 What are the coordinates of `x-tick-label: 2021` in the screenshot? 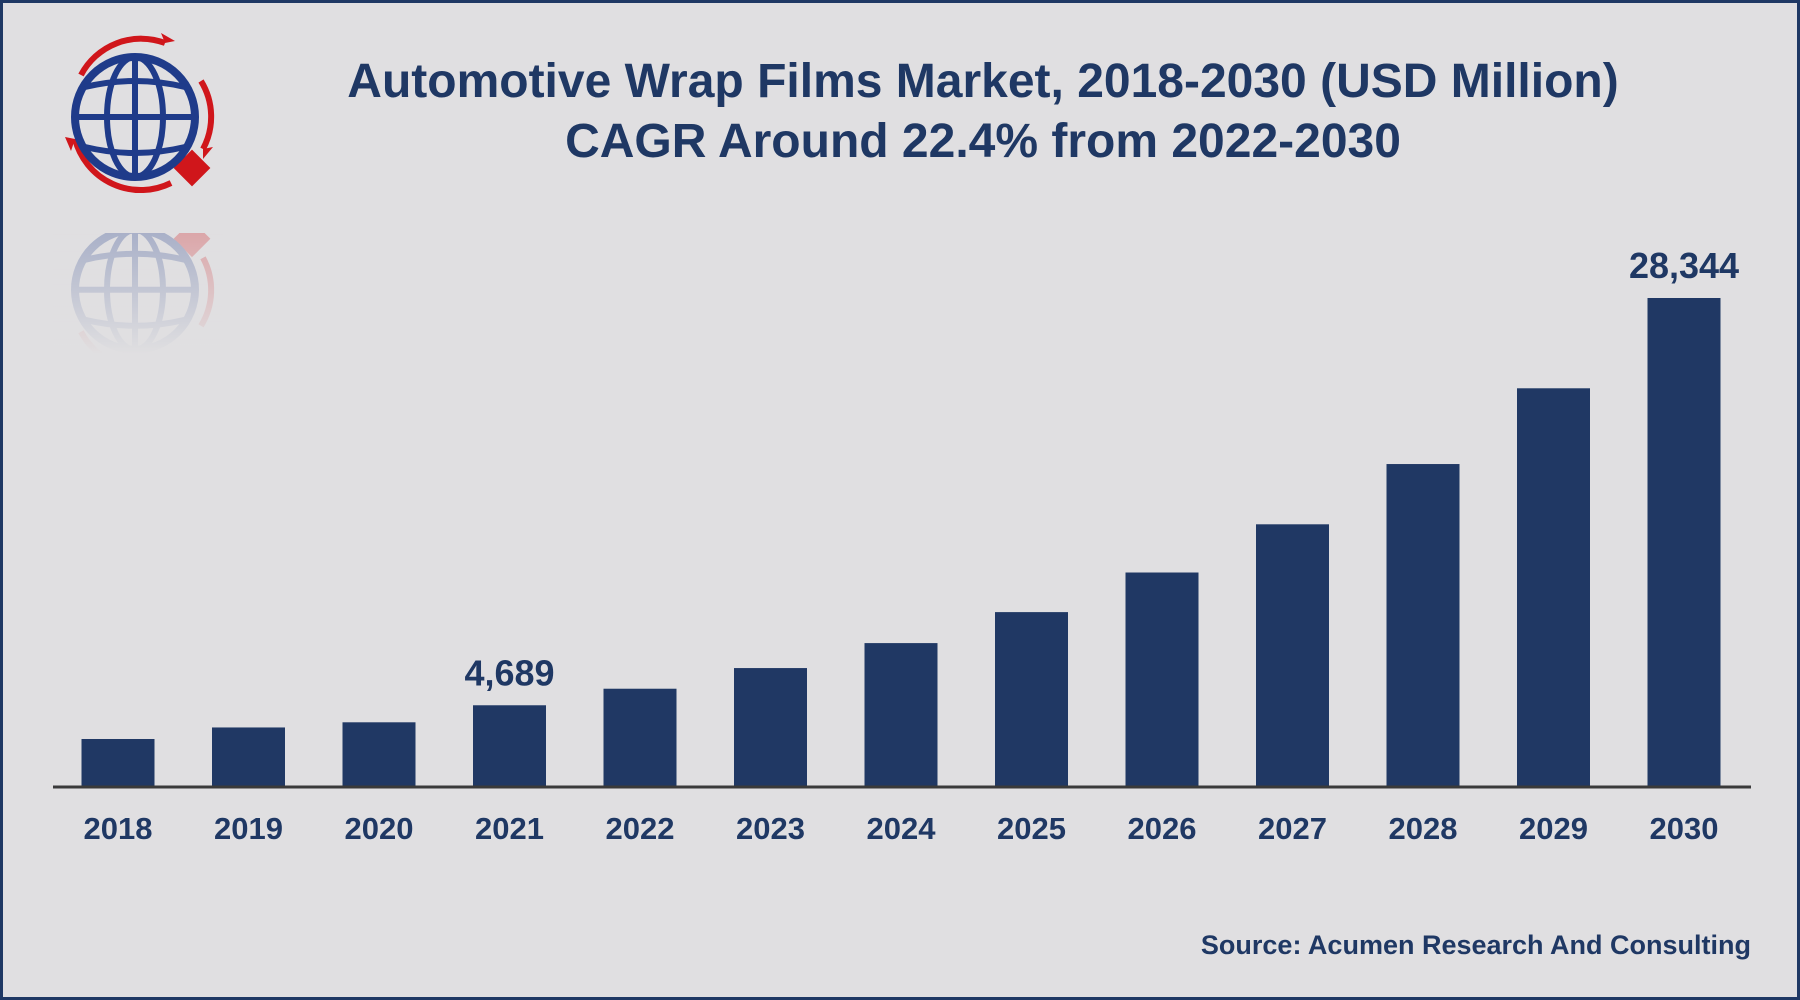 It's located at (509, 828).